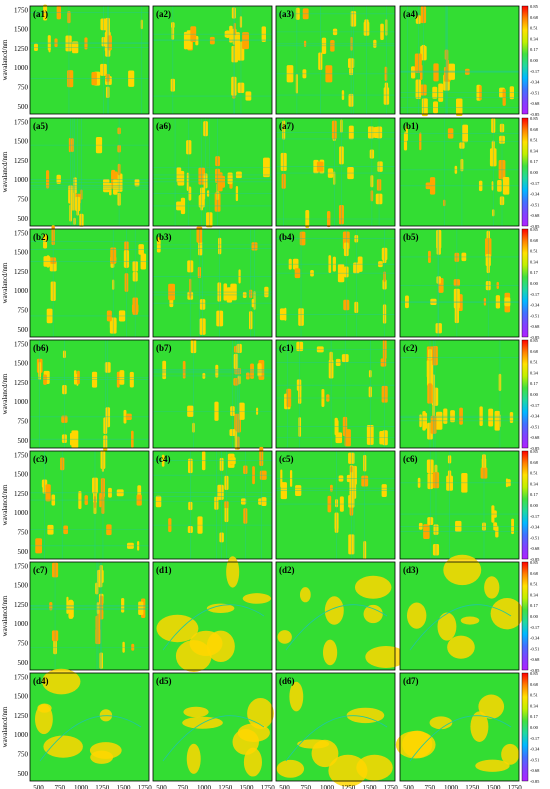  What do you see at coordinates (286, 348) in the screenshot?
I see `panel-label: (c1)` at bounding box center [286, 348].